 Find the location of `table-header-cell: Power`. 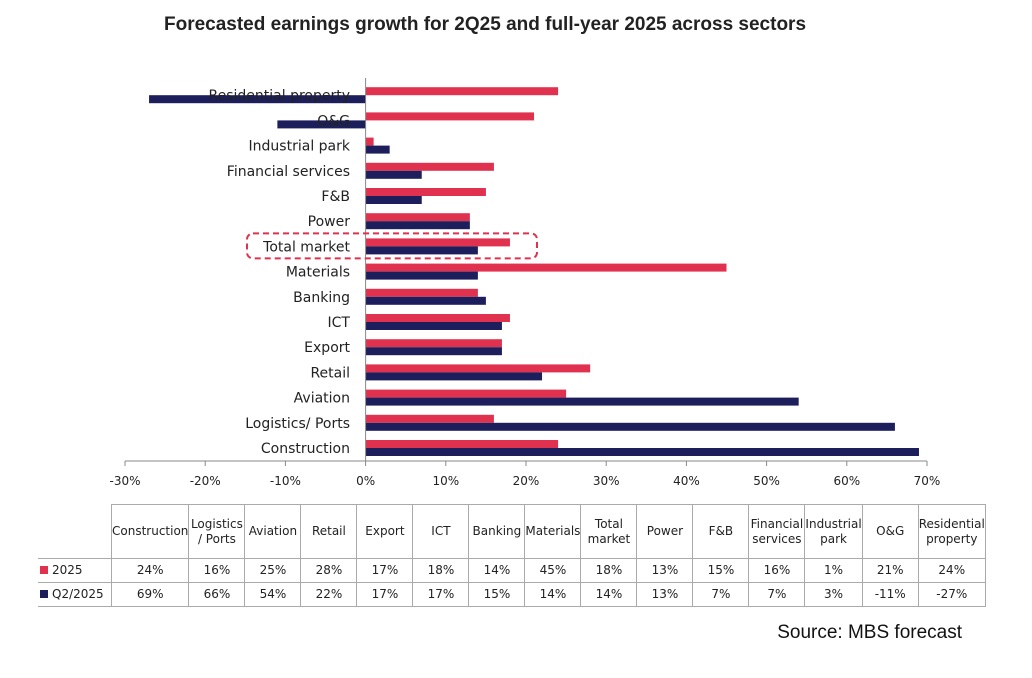

table-header-cell: Power is located at coordinates (665, 531).